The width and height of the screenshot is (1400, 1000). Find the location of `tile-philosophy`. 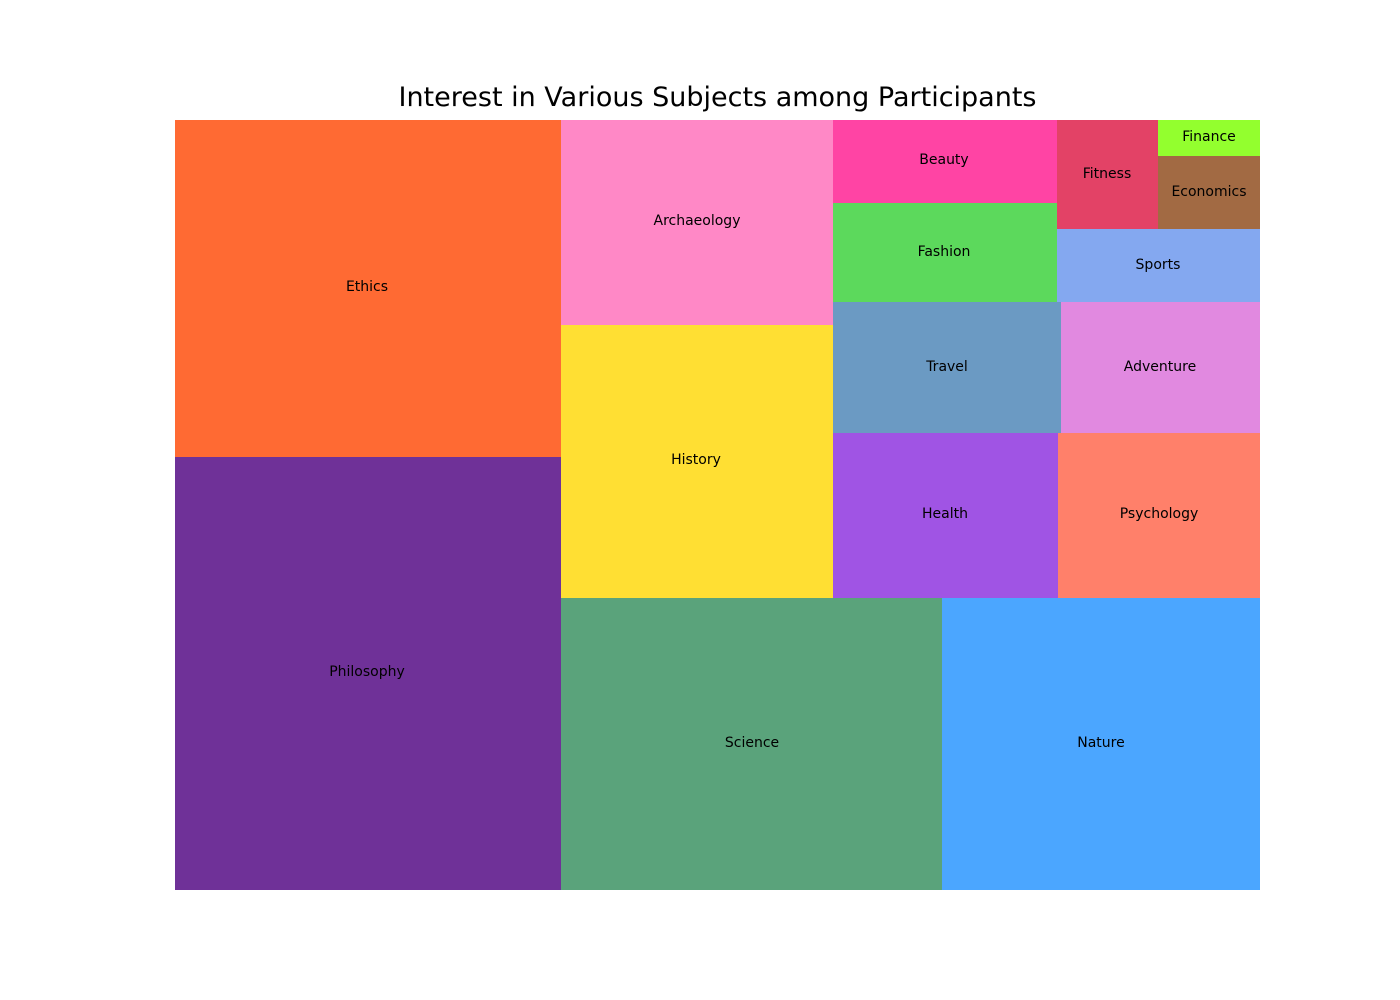

tile-philosophy is located at coordinates (368, 673).